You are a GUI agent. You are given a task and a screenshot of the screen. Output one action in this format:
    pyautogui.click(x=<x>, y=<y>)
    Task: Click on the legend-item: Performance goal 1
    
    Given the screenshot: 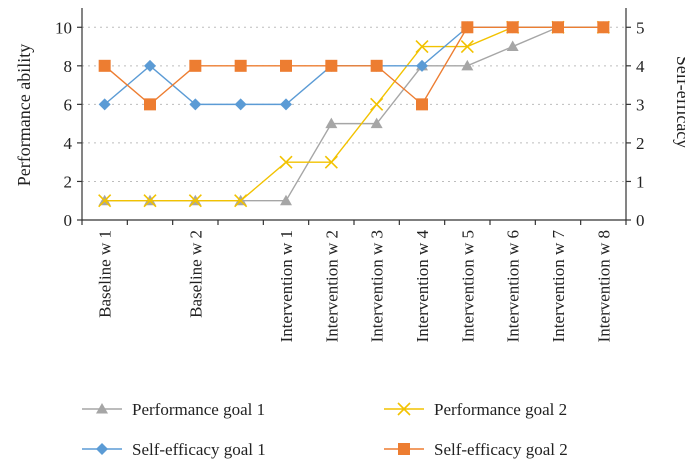 What is the action you would take?
    pyautogui.click(x=173, y=409)
    